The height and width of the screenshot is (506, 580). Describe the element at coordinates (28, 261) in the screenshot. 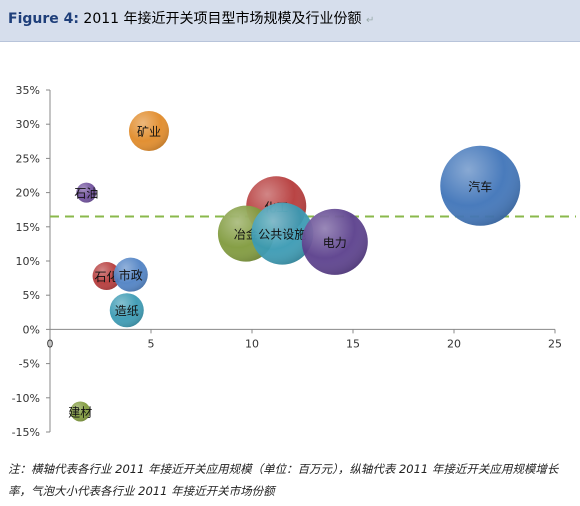

I see `y-tick-label: 10%` at that location.